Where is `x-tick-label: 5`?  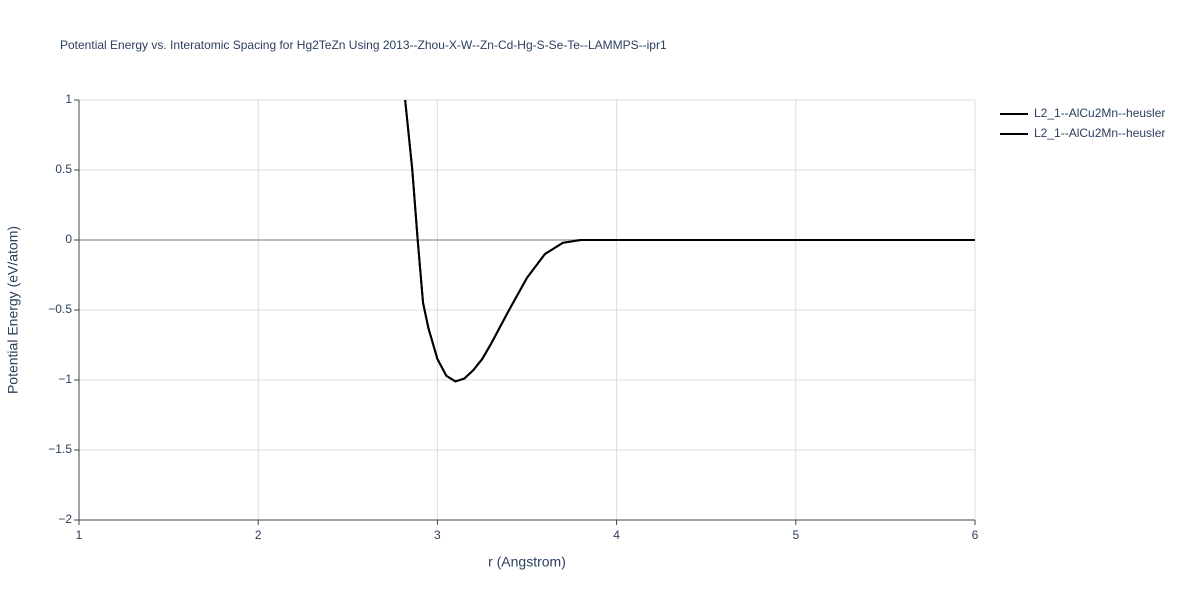
x-tick-label: 5 is located at coordinates (795, 535).